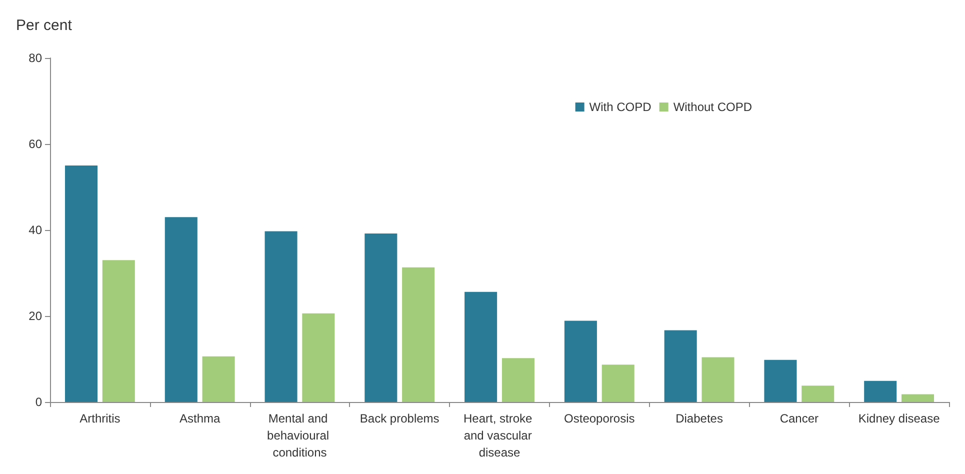 The height and width of the screenshot is (474, 965). I want to click on y-tick-label: 40, so click(35, 230).